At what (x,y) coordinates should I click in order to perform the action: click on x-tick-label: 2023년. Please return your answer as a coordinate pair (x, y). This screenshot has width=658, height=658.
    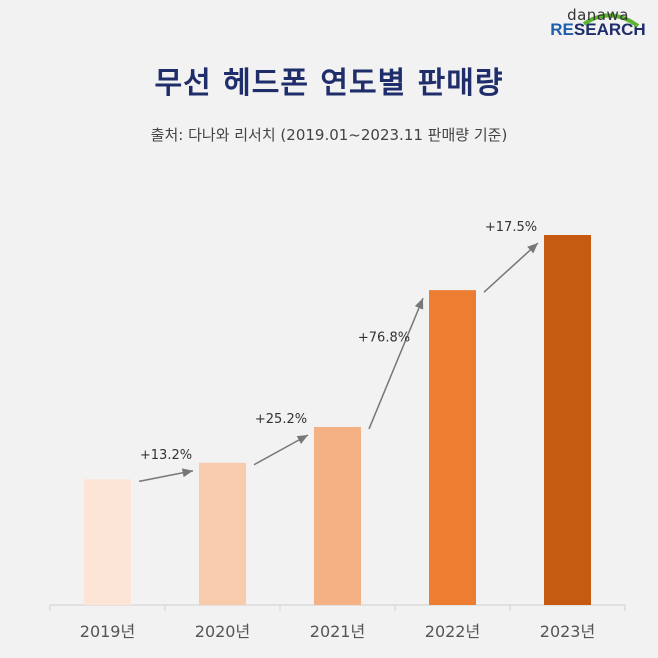
    Looking at the image, I should click on (567, 631).